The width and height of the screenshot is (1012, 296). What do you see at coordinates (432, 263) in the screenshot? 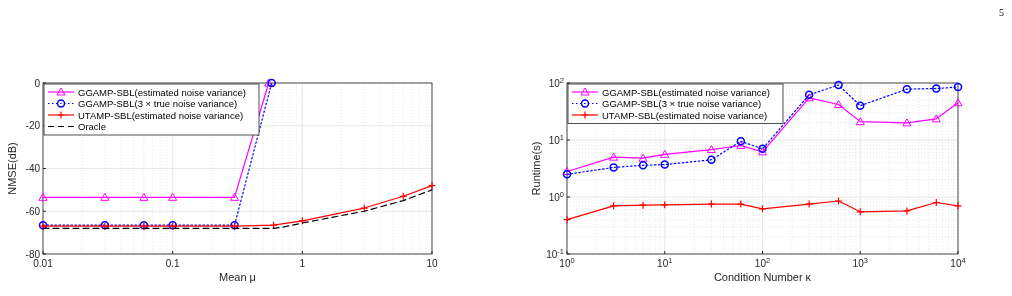
I see `x-tick-label: 10` at bounding box center [432, 263].